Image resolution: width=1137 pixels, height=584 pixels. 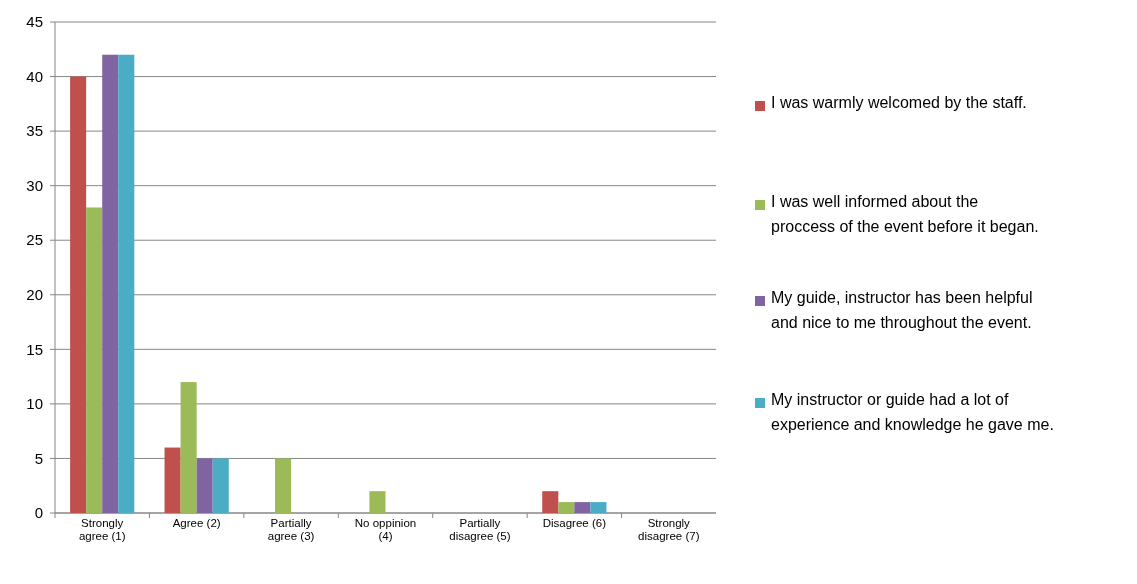 What do you see at coordinates (34, 349) in the screenshot?
I see `y-tick-label: 15` at bounding box center [34, 349].